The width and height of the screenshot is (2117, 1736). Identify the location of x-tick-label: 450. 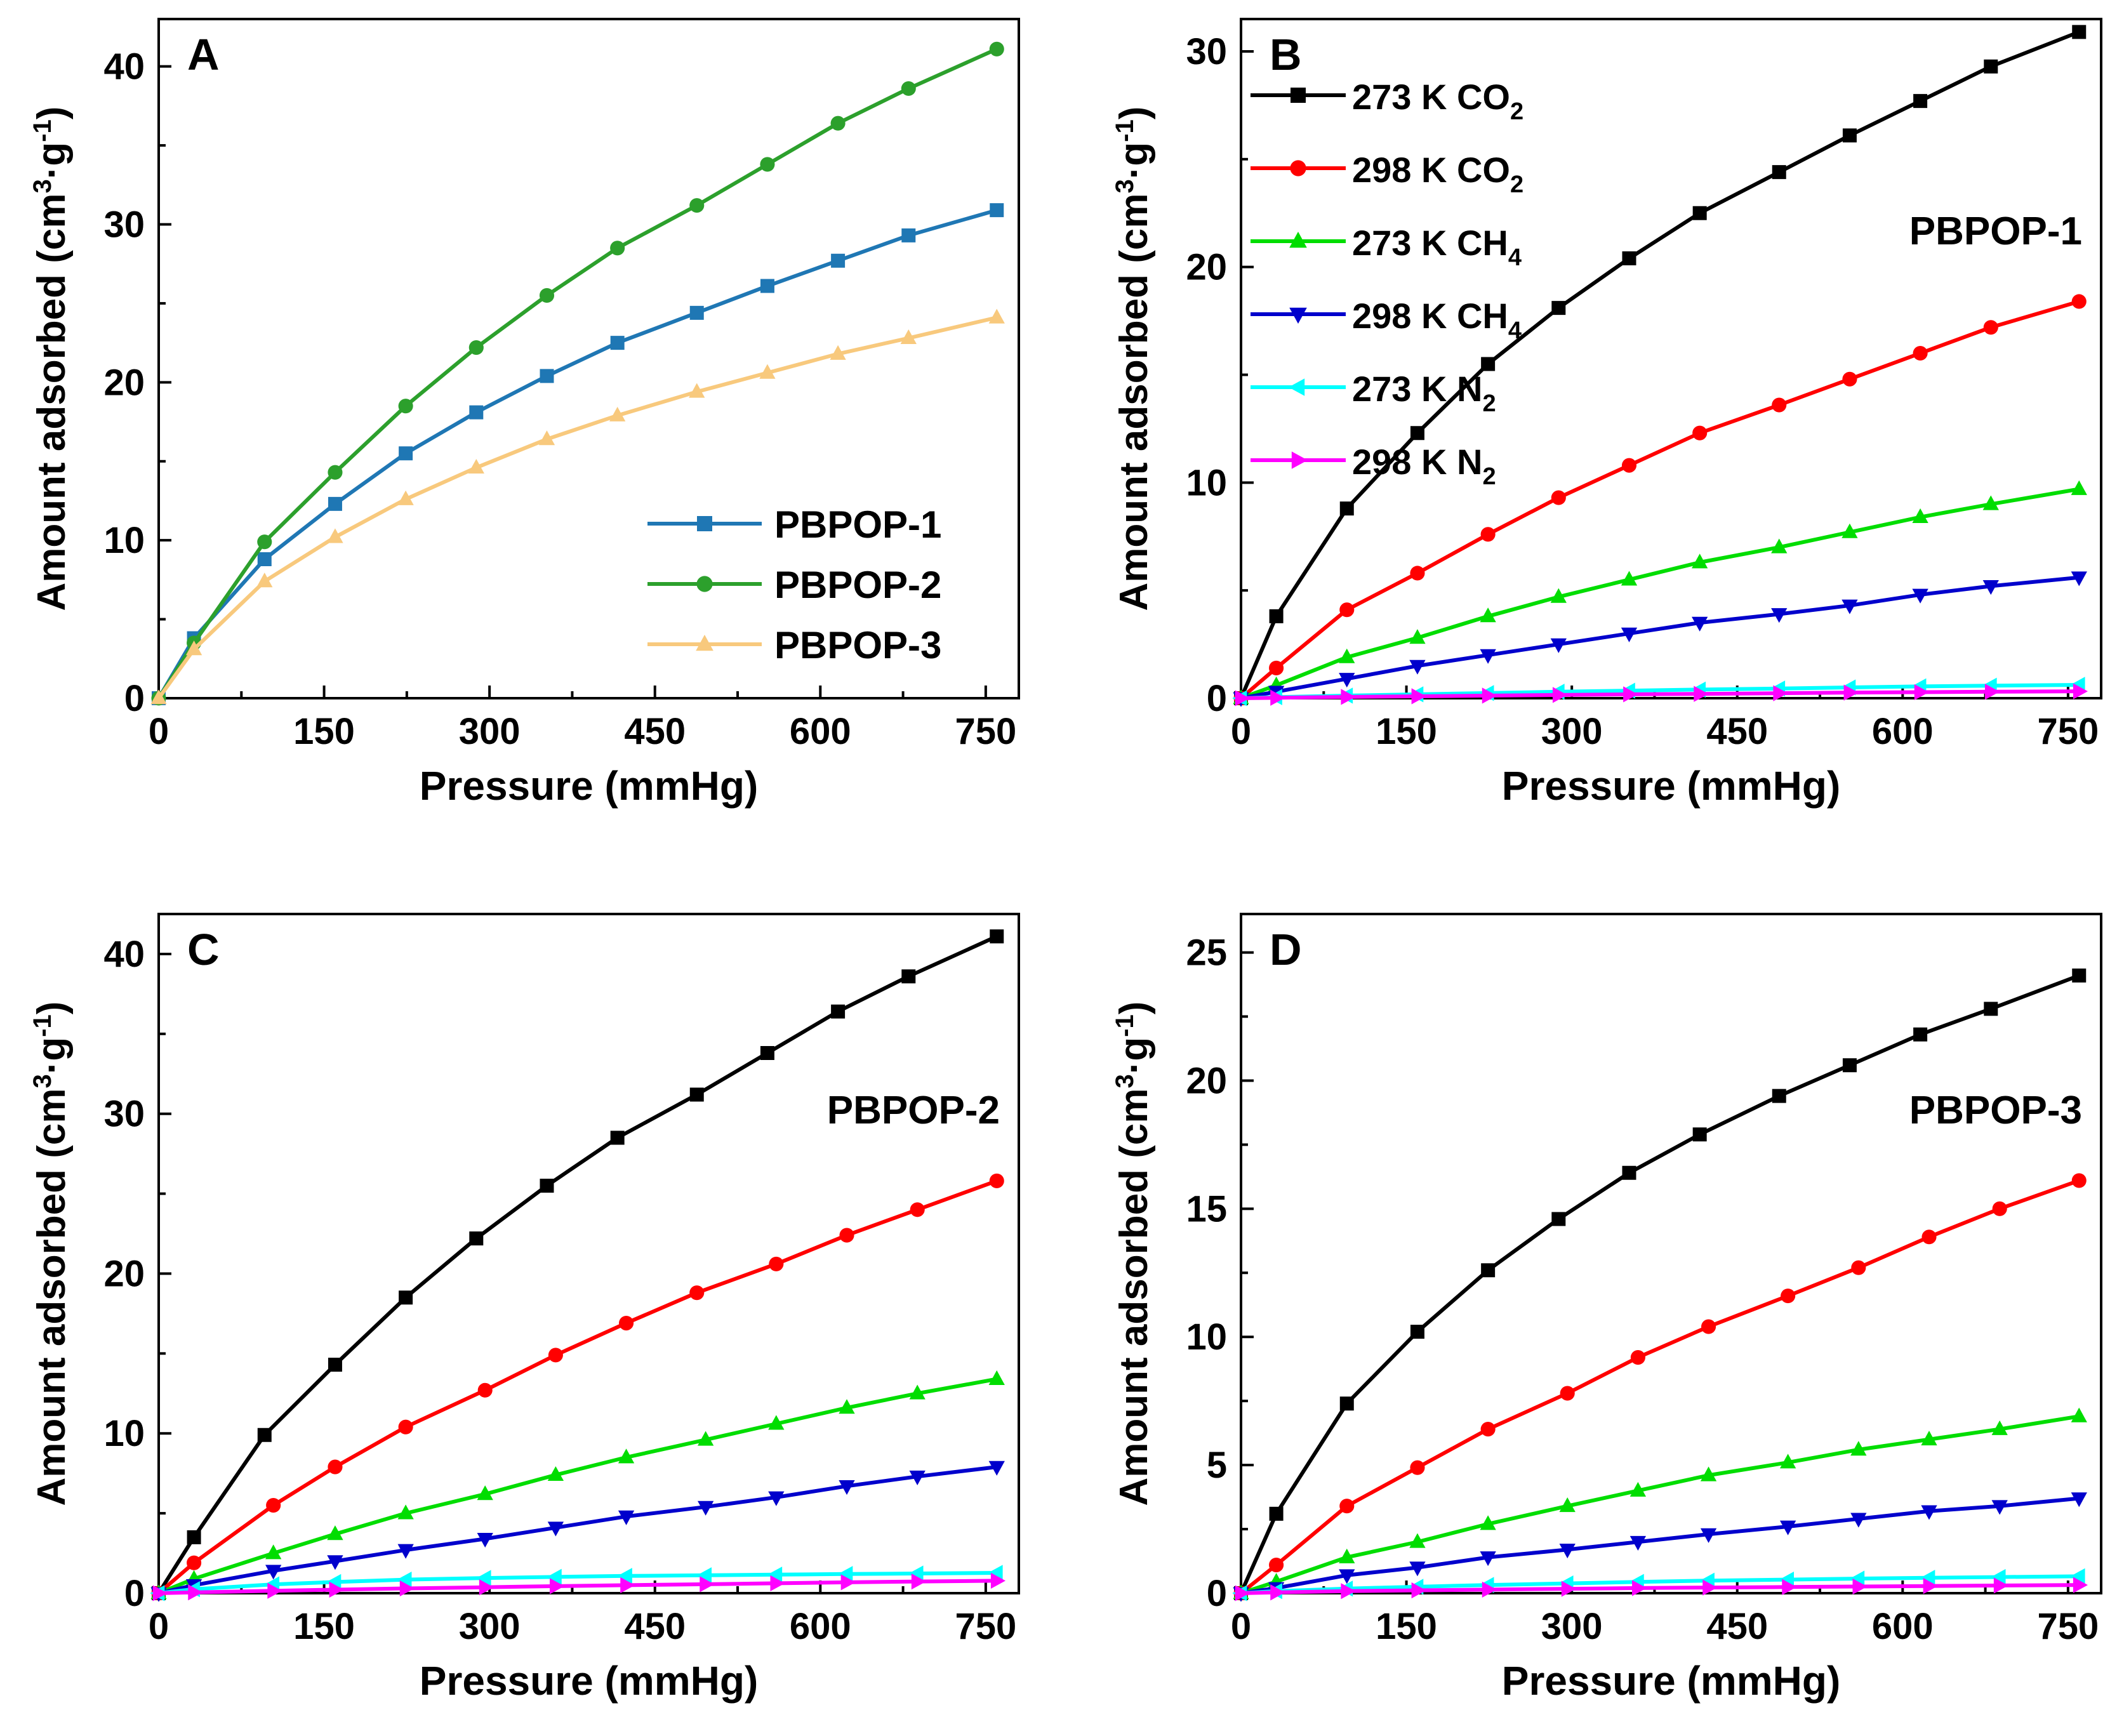
(655, 731).